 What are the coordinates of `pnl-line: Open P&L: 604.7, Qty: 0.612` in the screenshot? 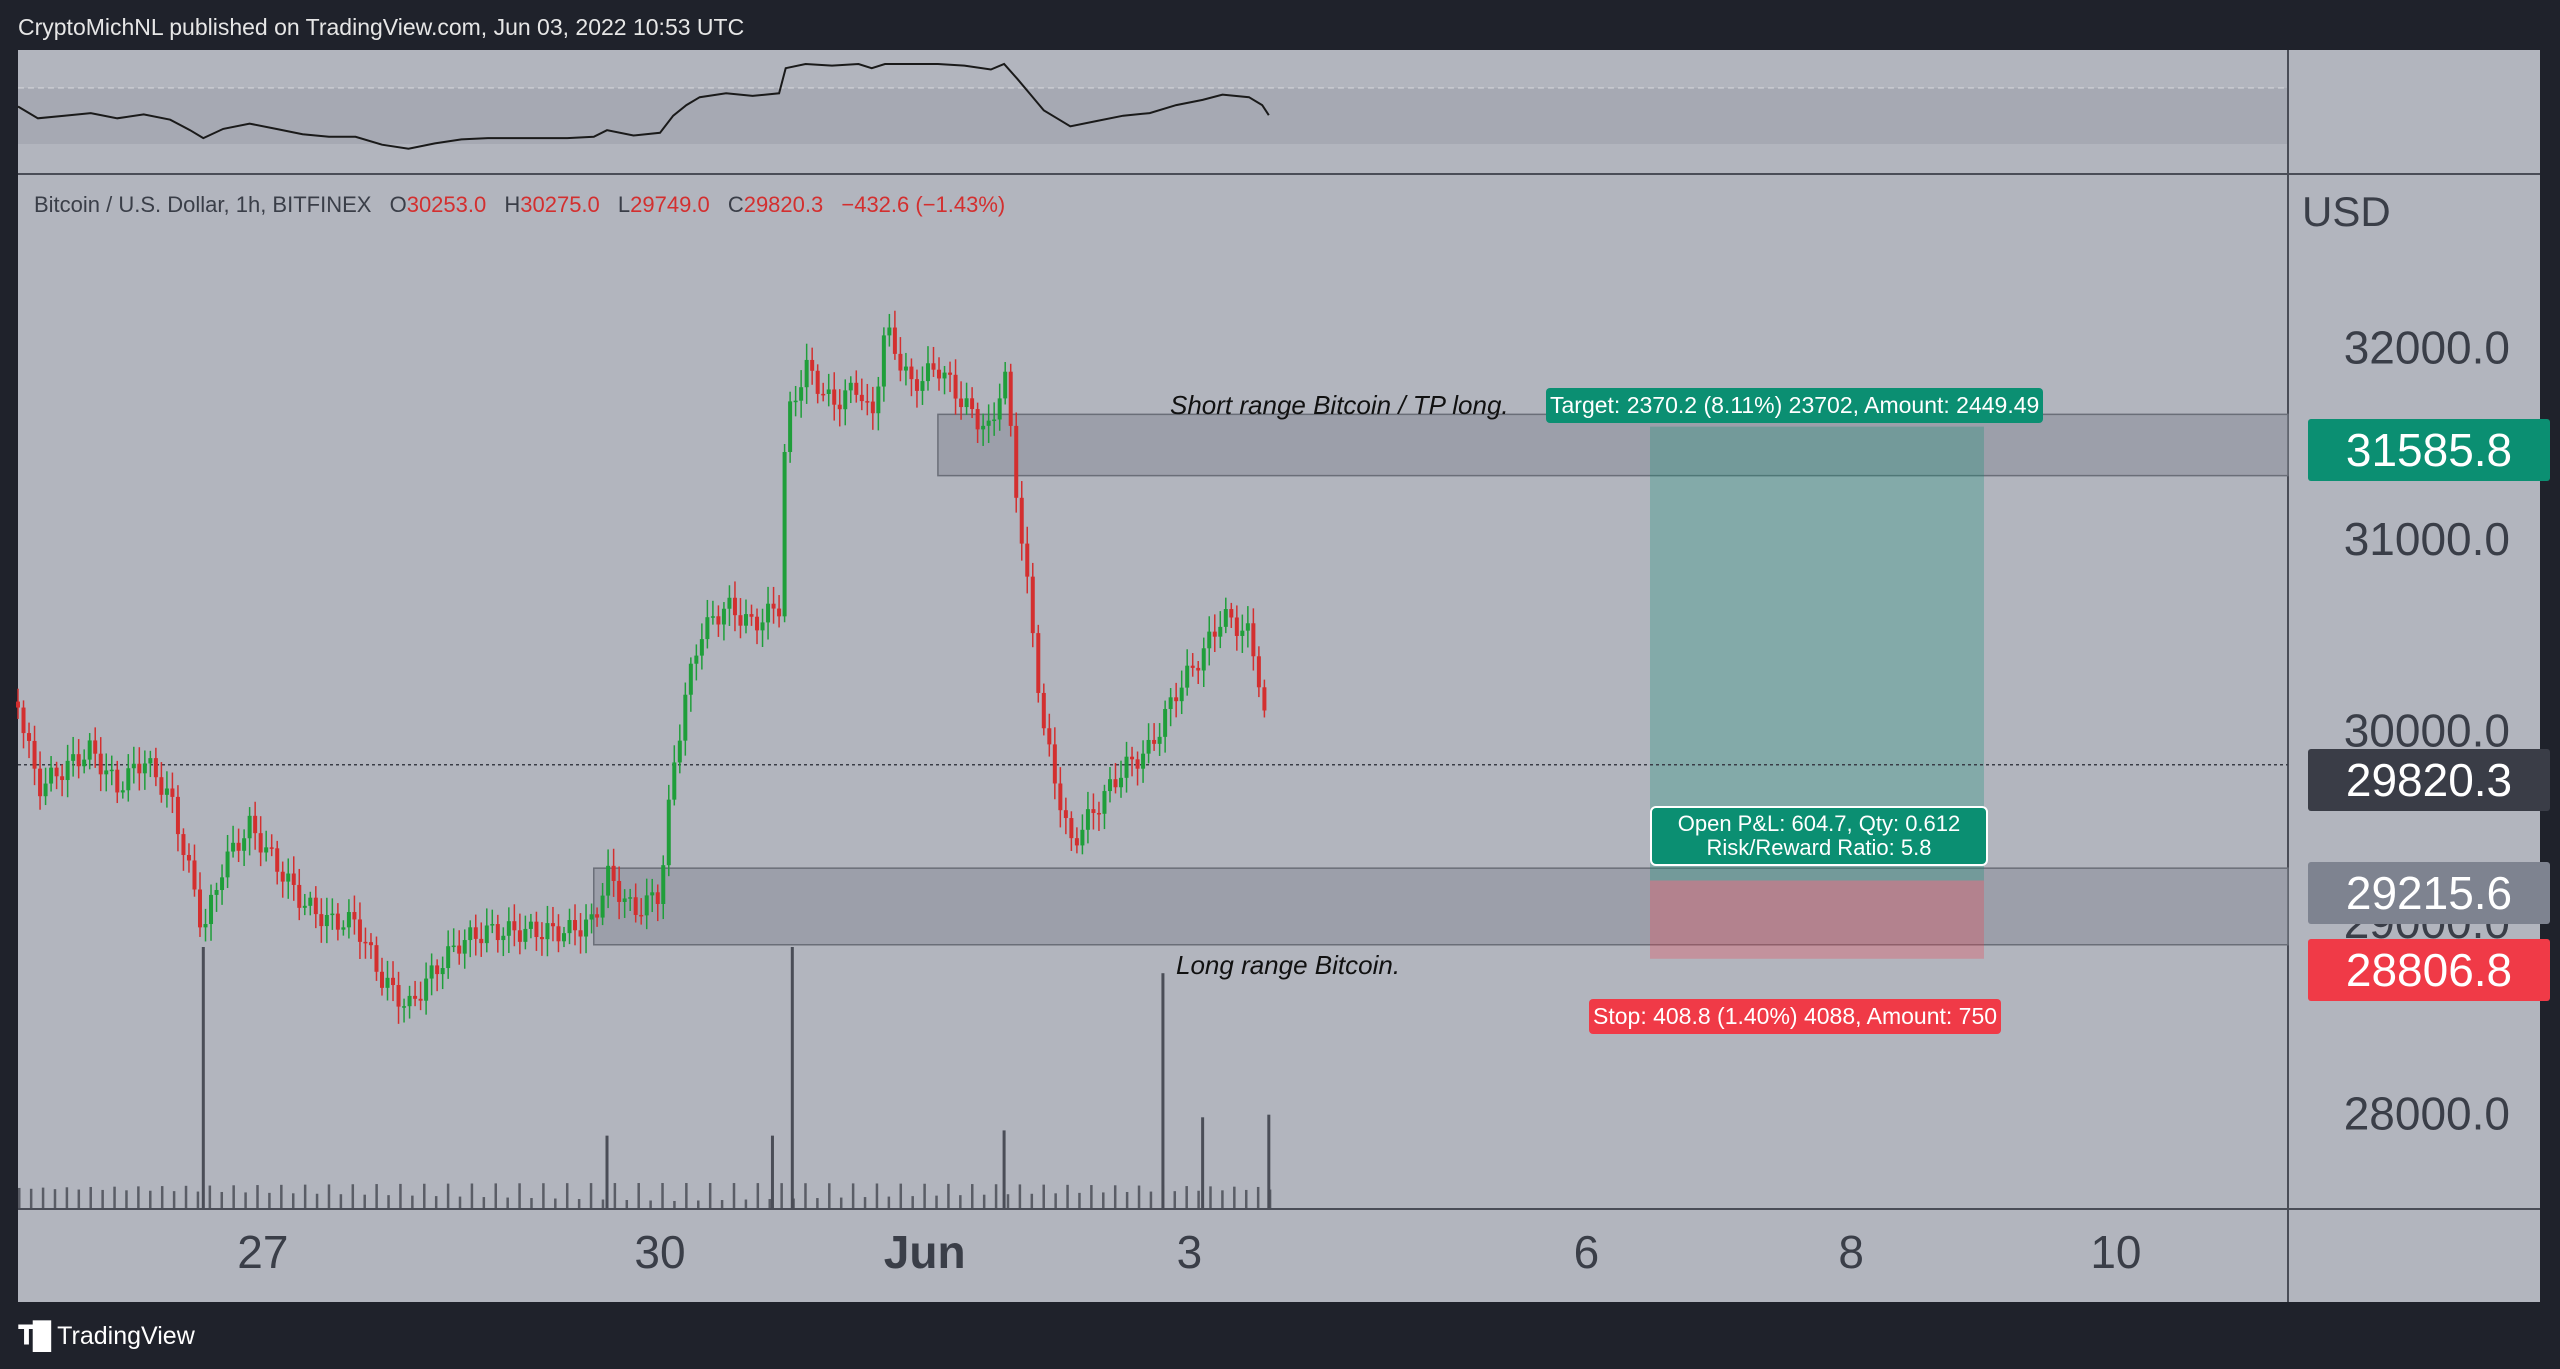 It's located at (1819, 823).